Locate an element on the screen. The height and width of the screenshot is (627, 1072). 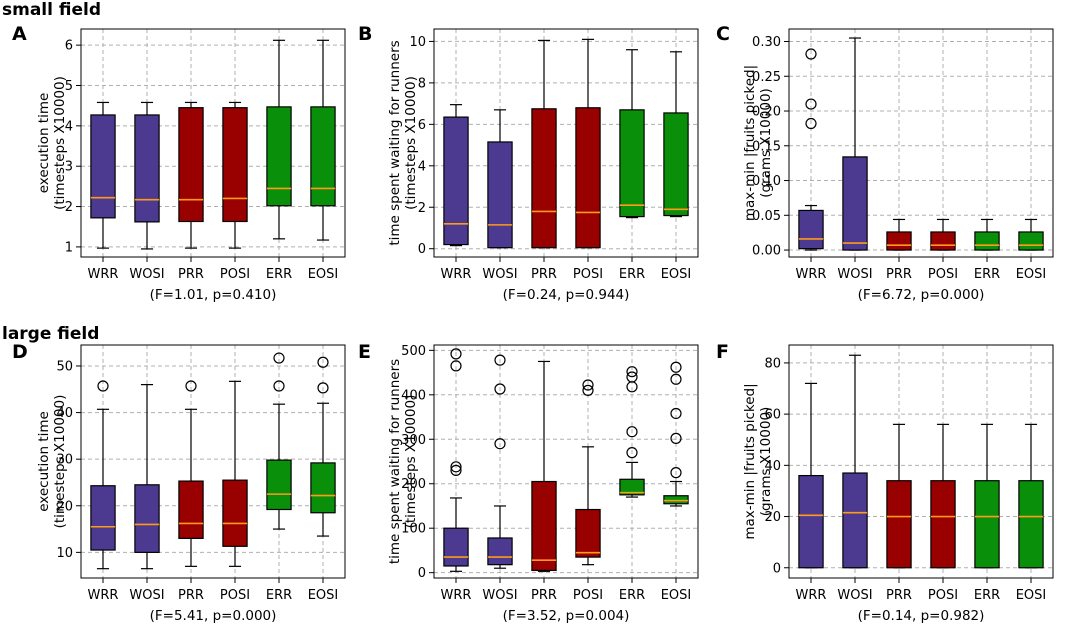
y-tick-label: 0.05 is located at coordinates (766, 216).